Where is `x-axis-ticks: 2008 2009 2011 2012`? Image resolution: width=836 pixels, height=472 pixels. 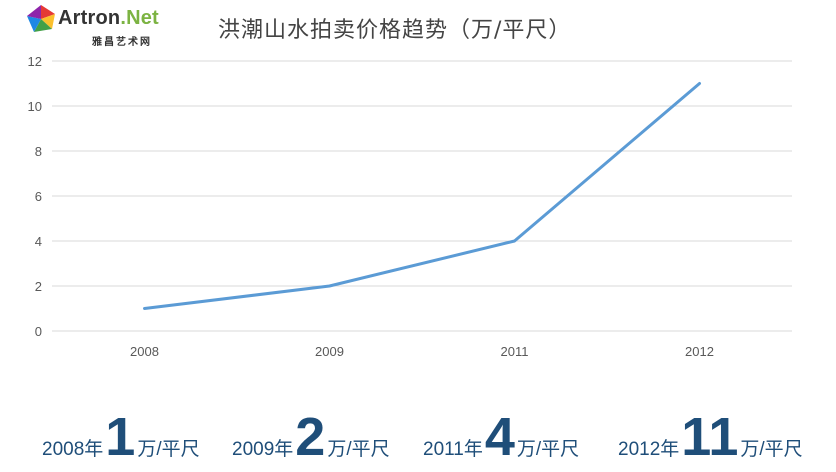
x-axis-ticks: 2008 2009 2011 2012 is located at coordinates (422, 351).